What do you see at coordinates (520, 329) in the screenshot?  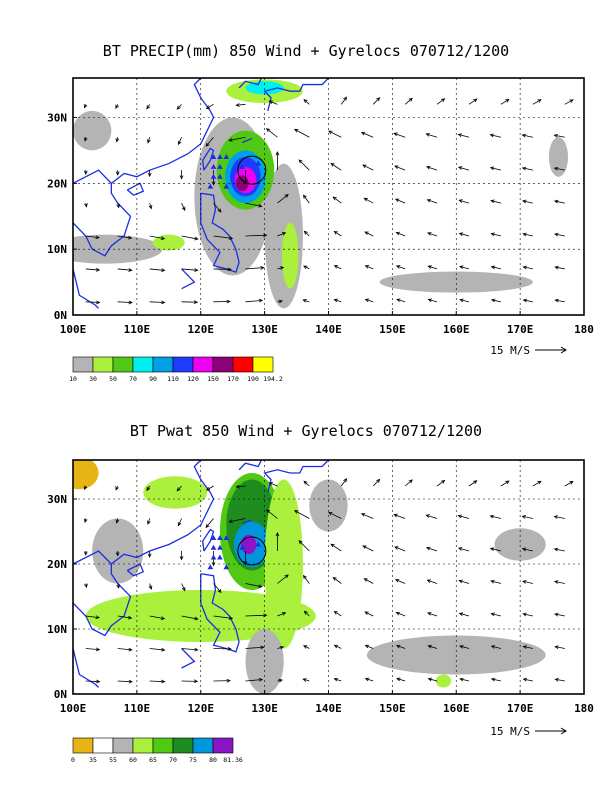 I see `x-tick-label: 170E` at bounding box center [520, 329].